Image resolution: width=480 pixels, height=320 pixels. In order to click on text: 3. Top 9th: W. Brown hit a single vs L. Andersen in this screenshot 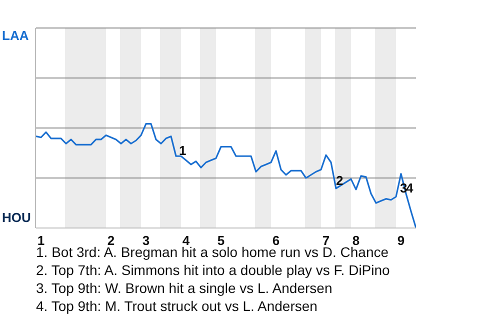, I will do `click(185, 288)`.